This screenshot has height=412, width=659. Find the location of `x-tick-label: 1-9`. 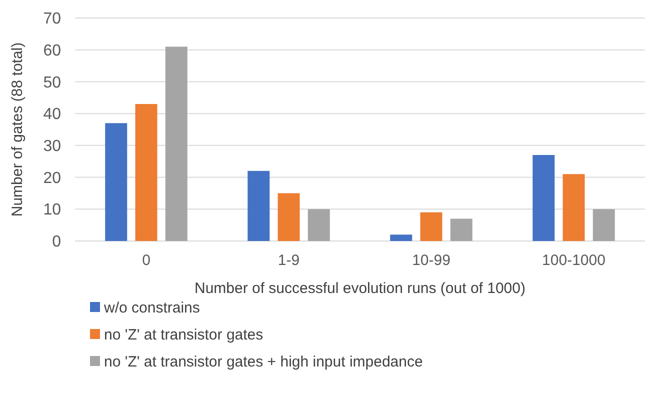

x-tick-label: 1-9 is located at coordinates (289, 260).